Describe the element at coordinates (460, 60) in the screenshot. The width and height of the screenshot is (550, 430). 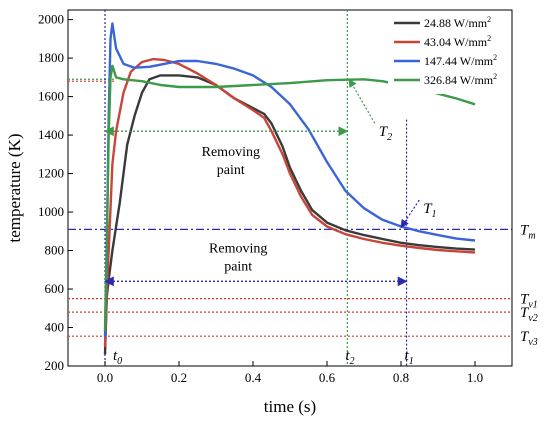
I see `legend-label: 147.44 W/mm2` at that location.